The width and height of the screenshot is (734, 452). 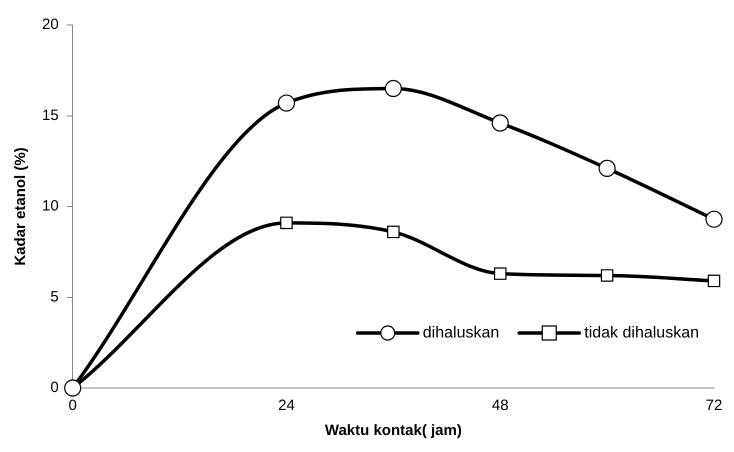 I want to click on x-tick-label: 0, so click(x=72, y=405).